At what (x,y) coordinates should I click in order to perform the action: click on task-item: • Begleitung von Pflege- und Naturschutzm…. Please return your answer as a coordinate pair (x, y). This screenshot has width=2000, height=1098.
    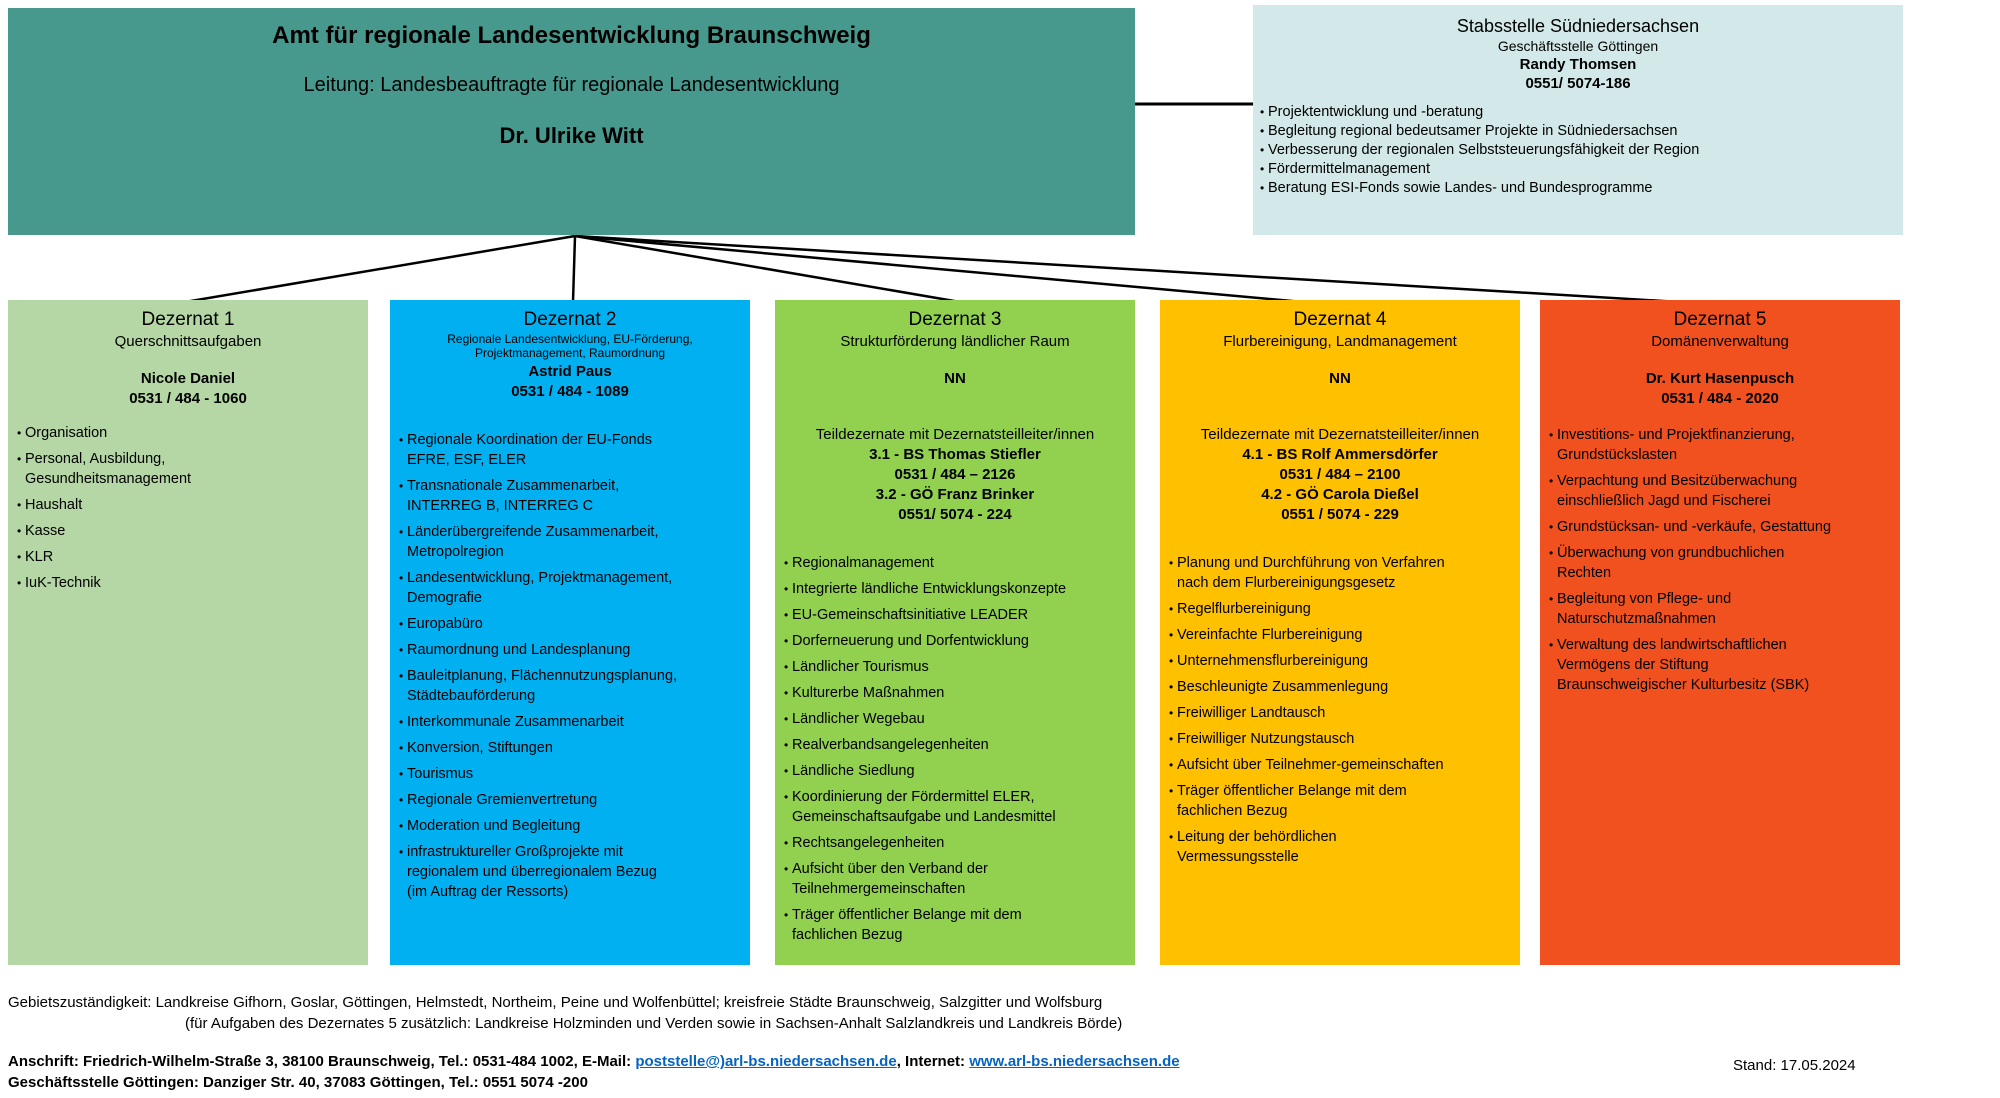
    Looking at the image, I should click on (1722, 609).